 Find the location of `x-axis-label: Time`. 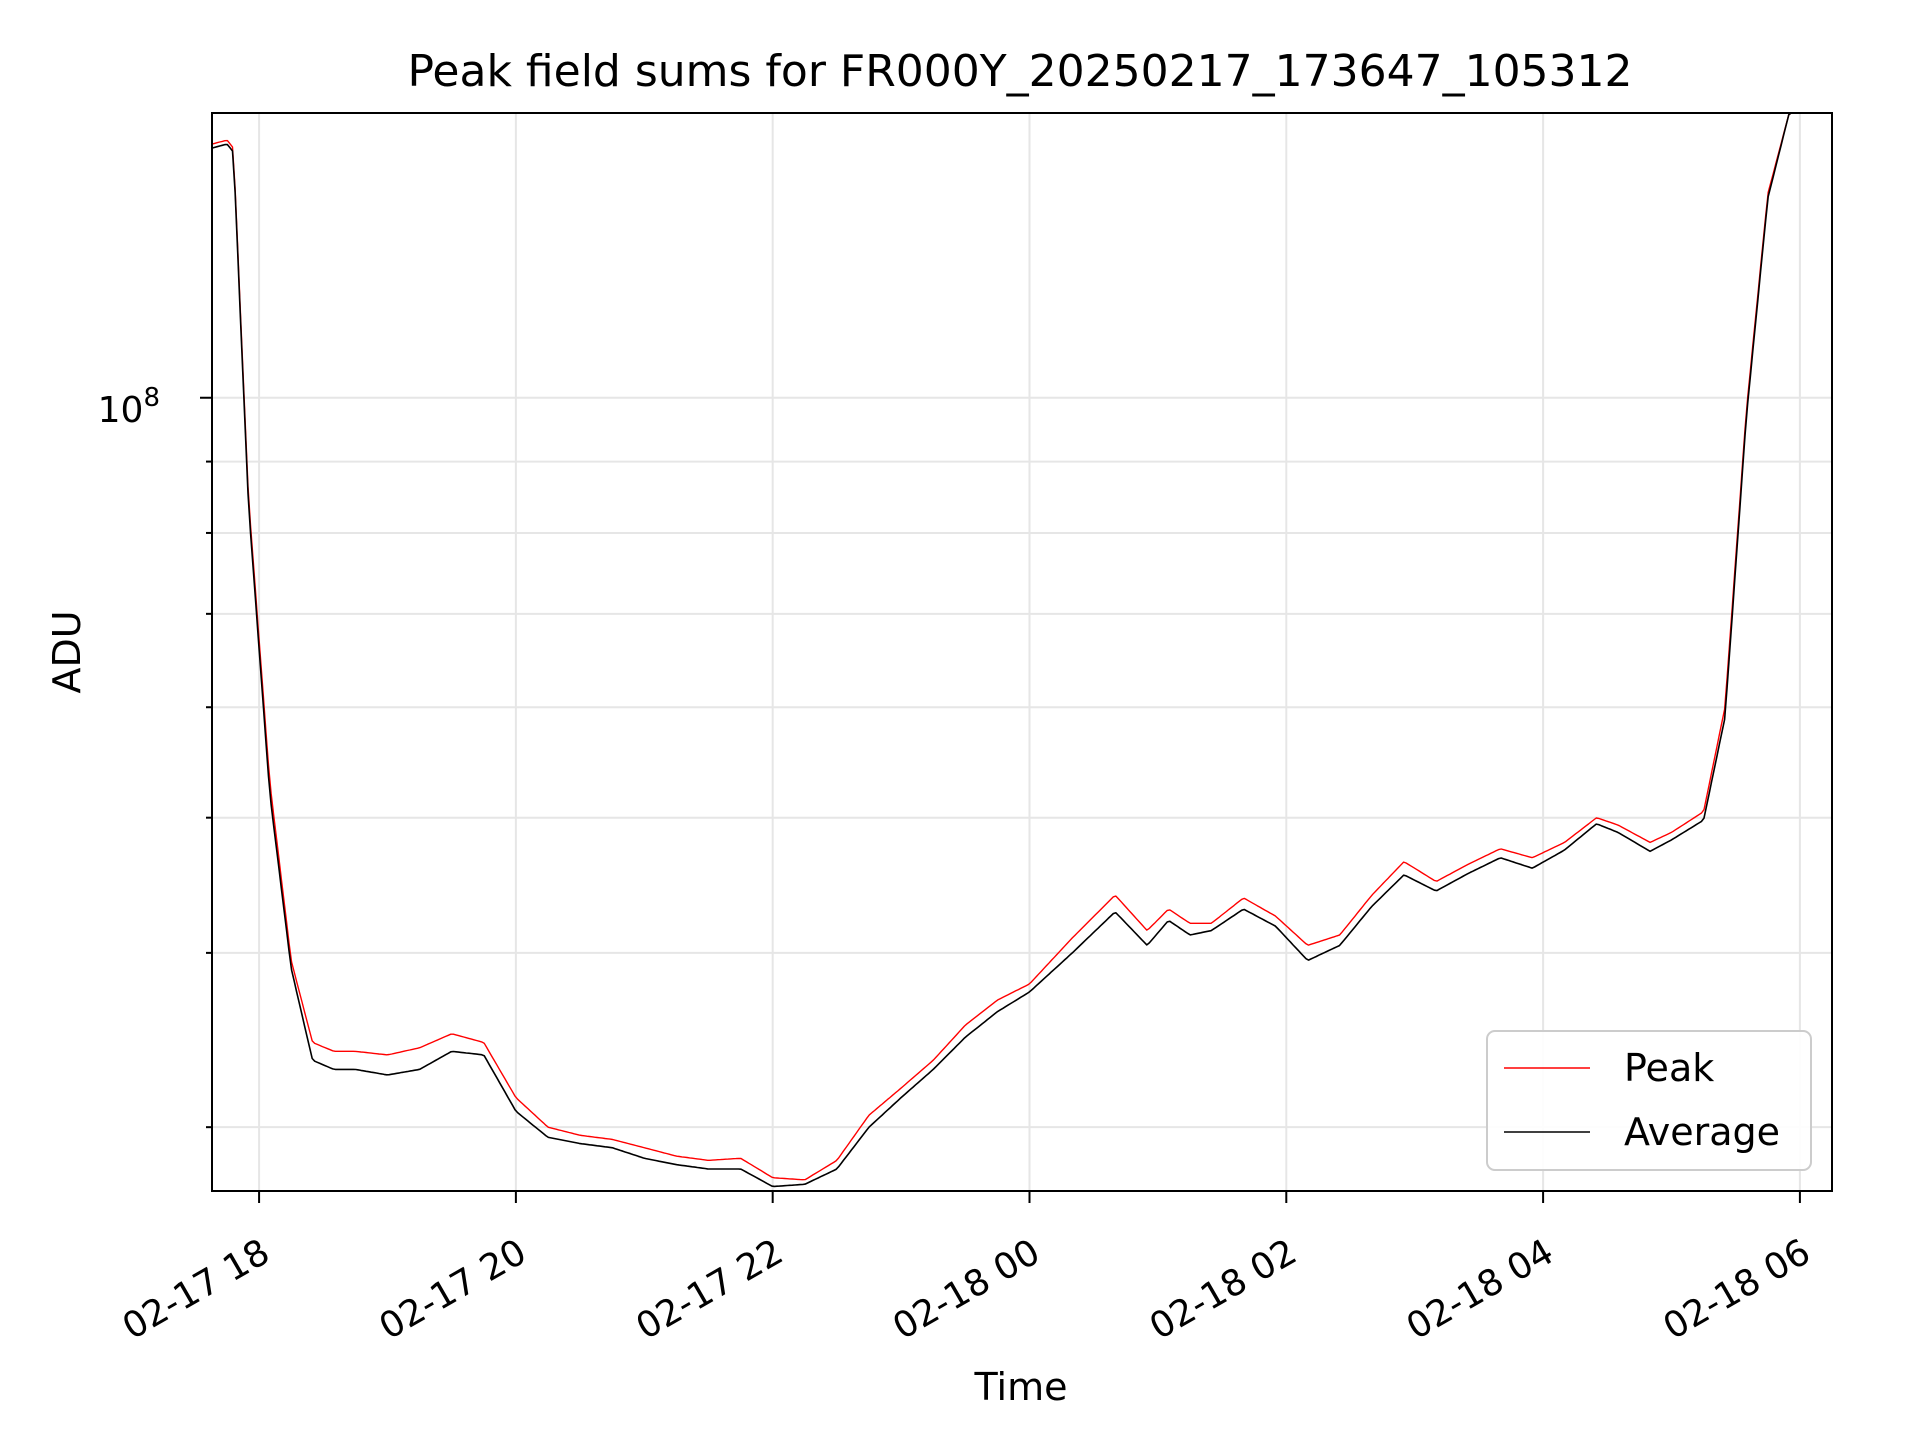

x-axis-label: Time is located at coordinates (1021, 1387).